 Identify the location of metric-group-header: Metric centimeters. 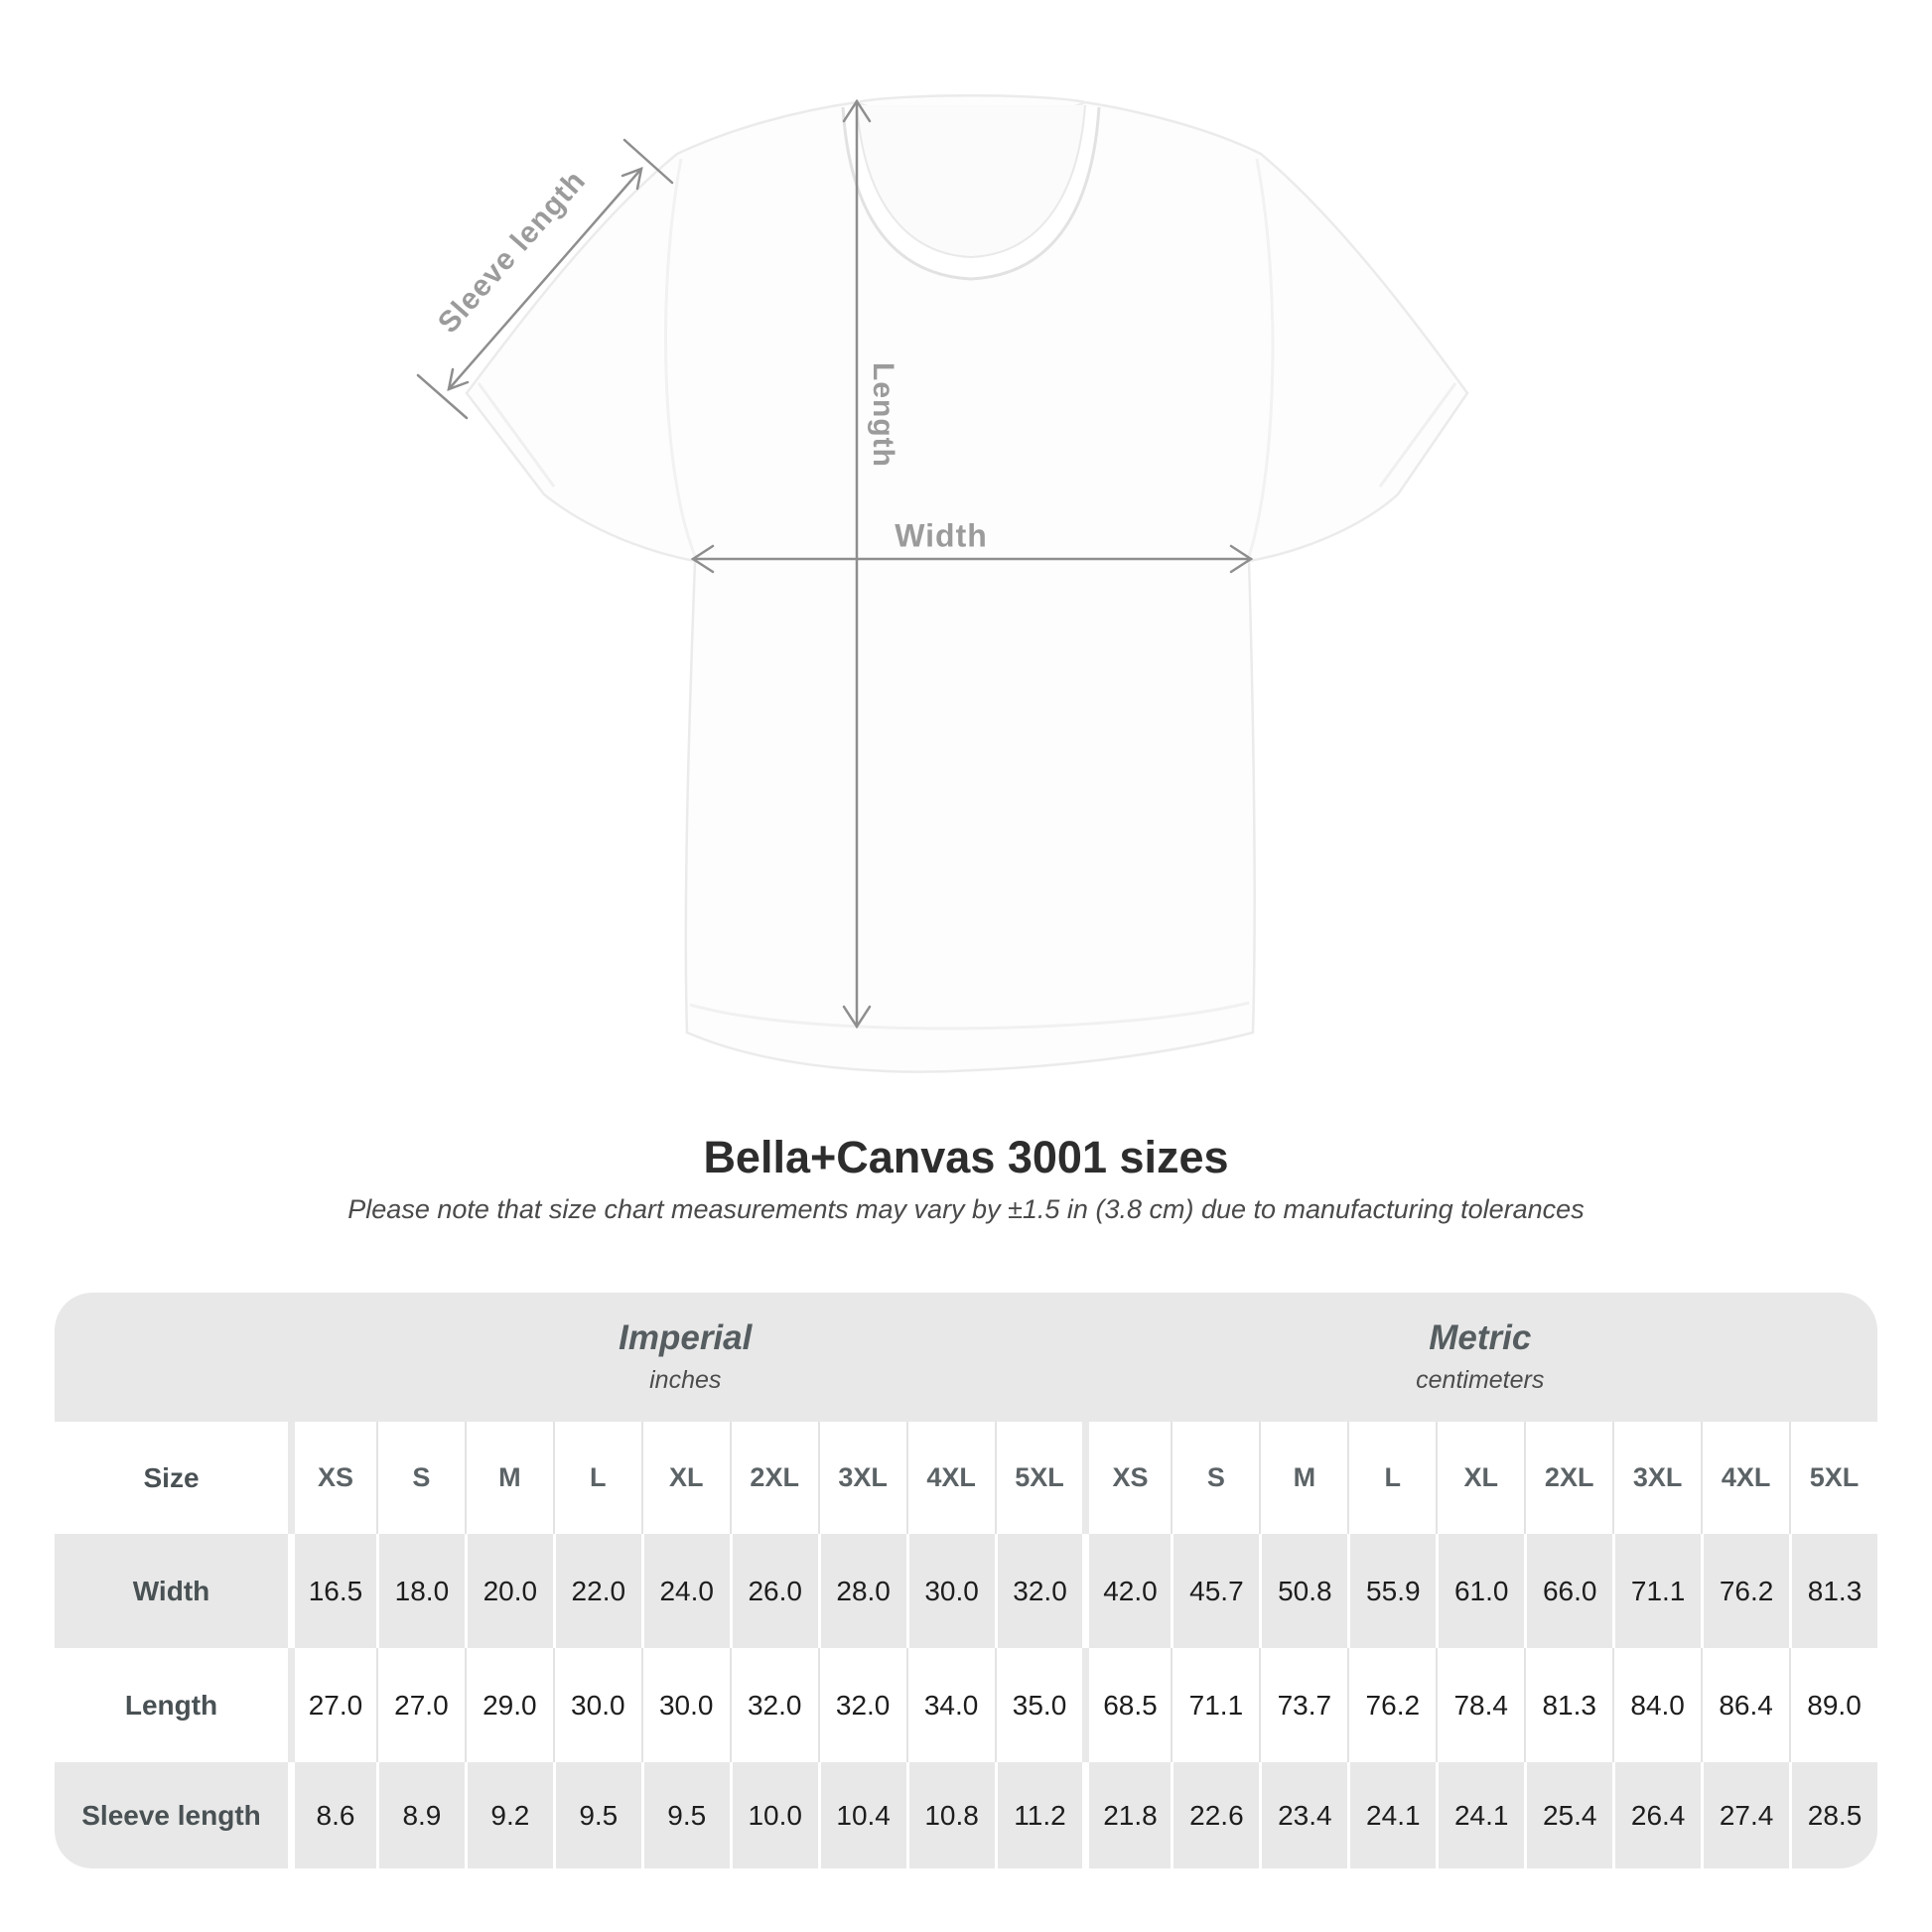
(1480, 1358).